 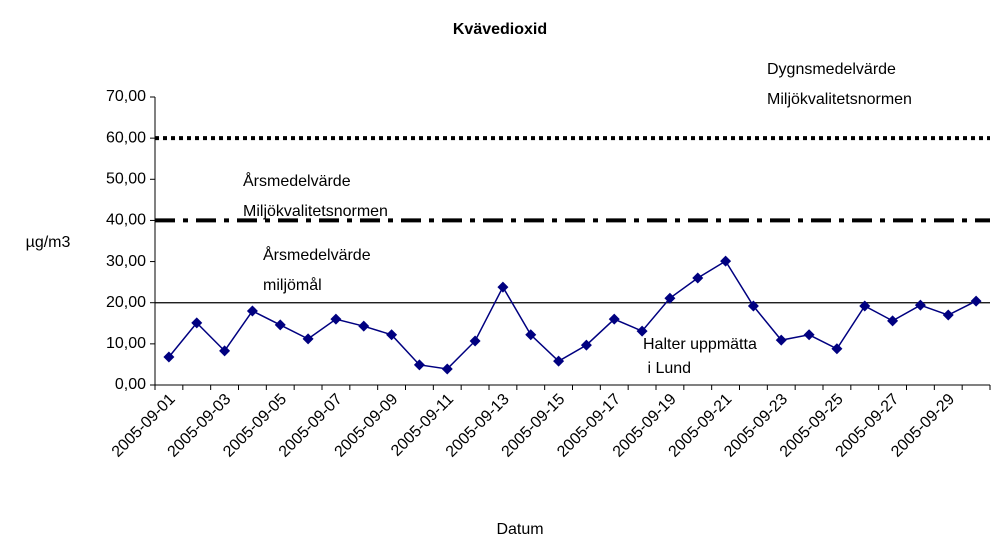 I want to click on y-tick-label: 60,00, so click(x=126, y=137).